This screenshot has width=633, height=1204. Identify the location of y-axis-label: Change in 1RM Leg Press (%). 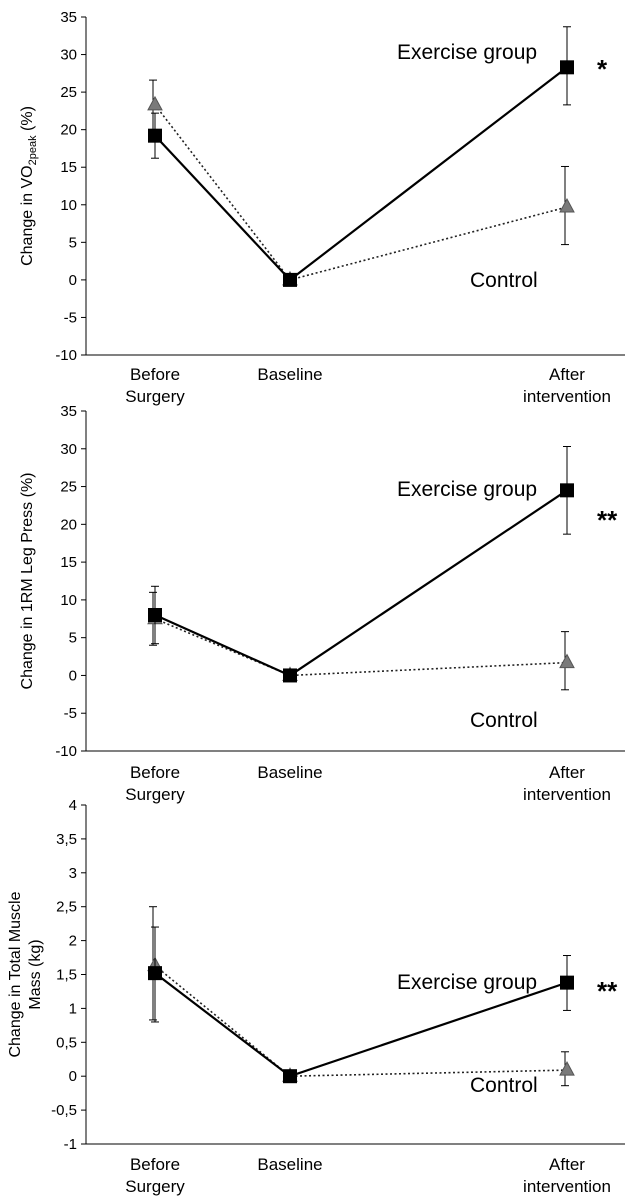
(27, 581).